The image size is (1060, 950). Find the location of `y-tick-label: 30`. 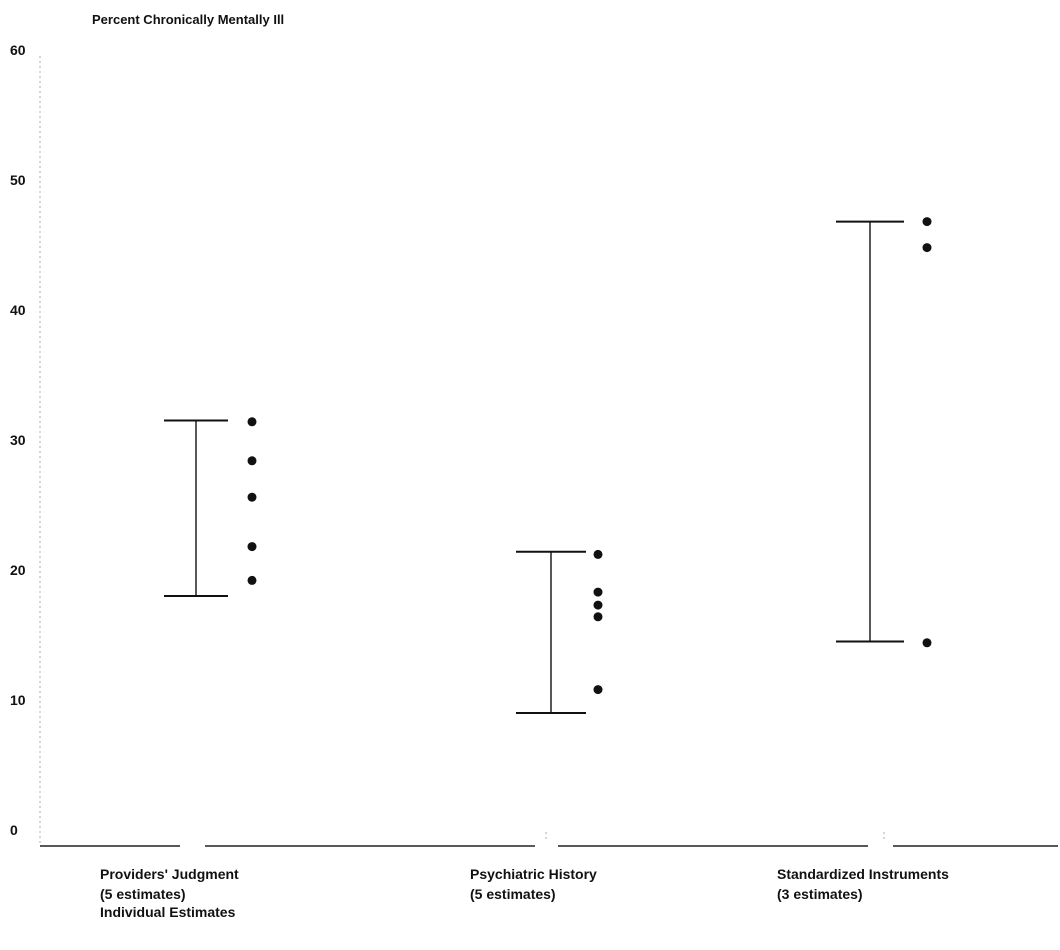

y-tick-label: 30 is located at coordinates (18, 440).